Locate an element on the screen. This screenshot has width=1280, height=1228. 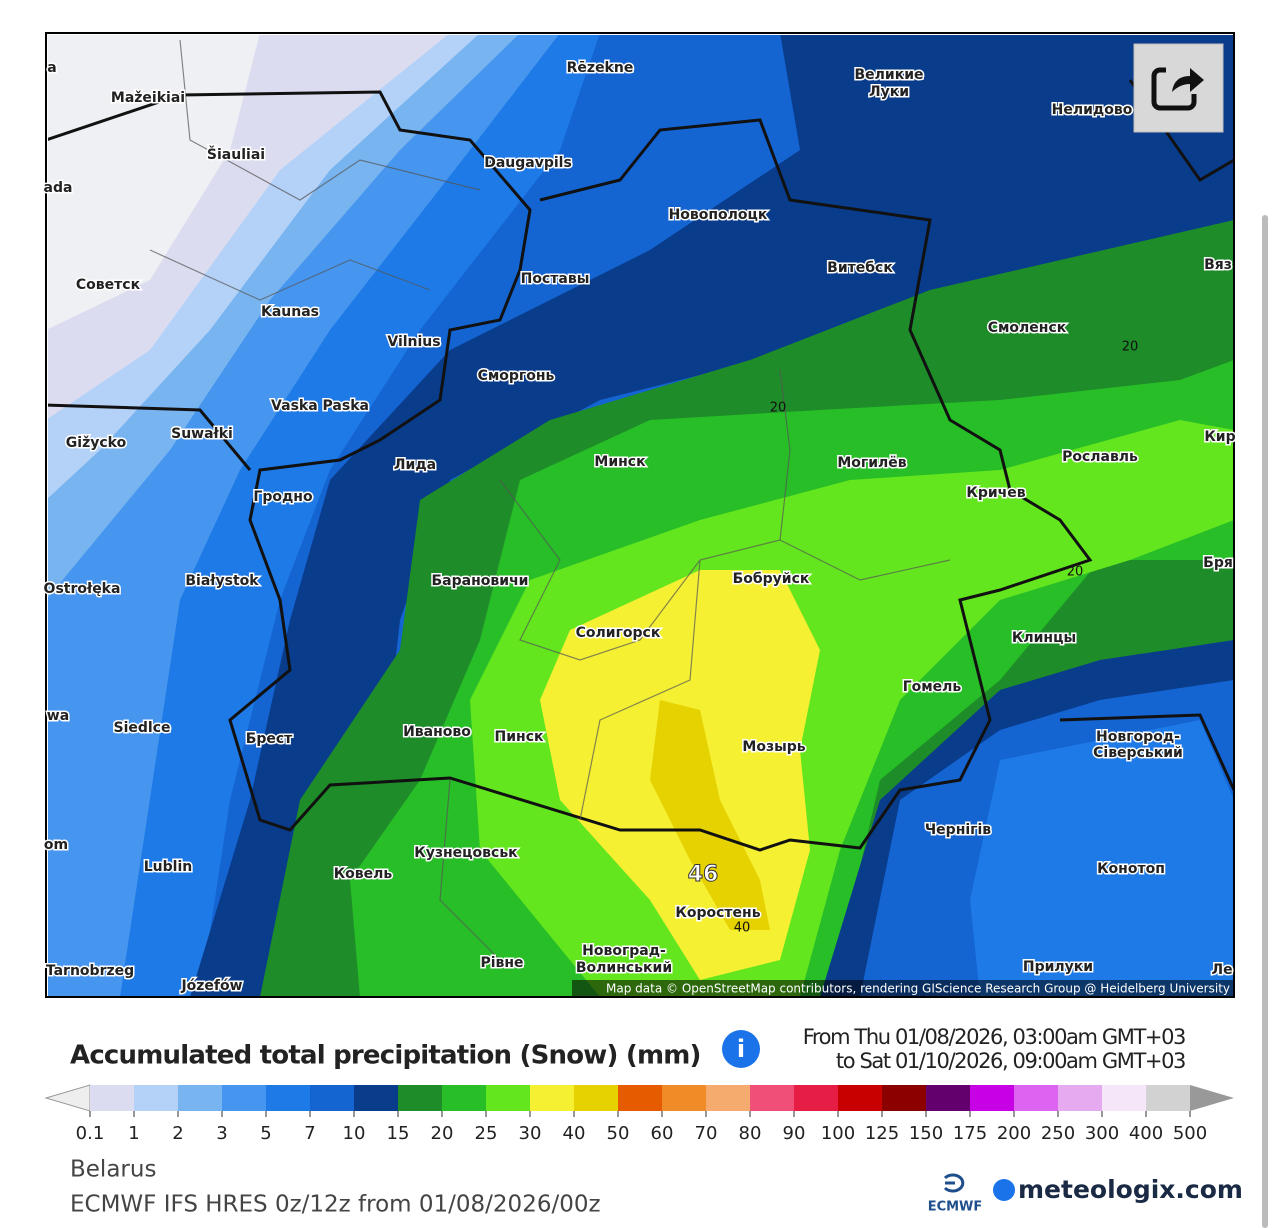
place-label: Мозырь is located at coordinates (773, 747).